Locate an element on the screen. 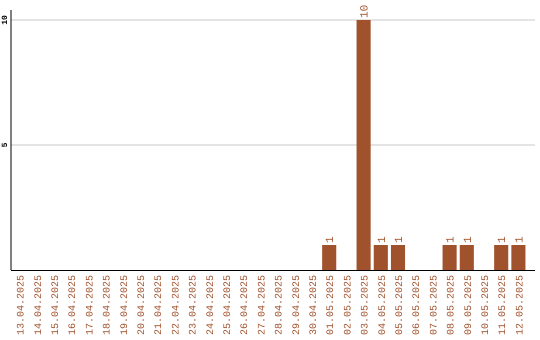 The image size is (540, 340). x-tick-label: 15.04.2025 is located at coordinates (56, 305).